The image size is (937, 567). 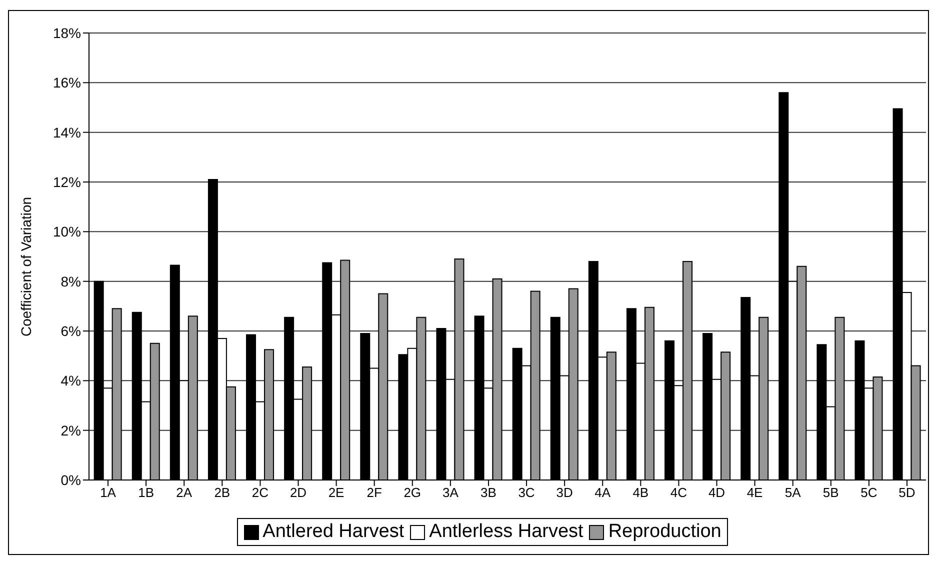 What do you see at coordinates (640, 492) in the screenshot?
I see `x-tick-label: 4B` at bounding box center [640, 492].